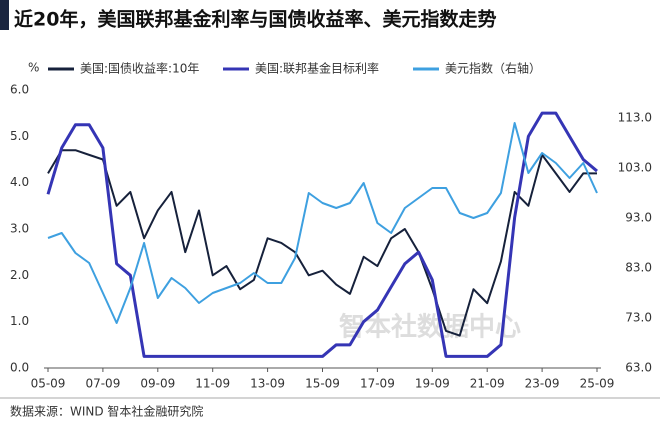 The width and height of the screenshot is (660, 432). What do you see at coordinates (19, 229) in the screenshot?
I see `y-tick-label: 3.0` at bounding box center [19, 229].